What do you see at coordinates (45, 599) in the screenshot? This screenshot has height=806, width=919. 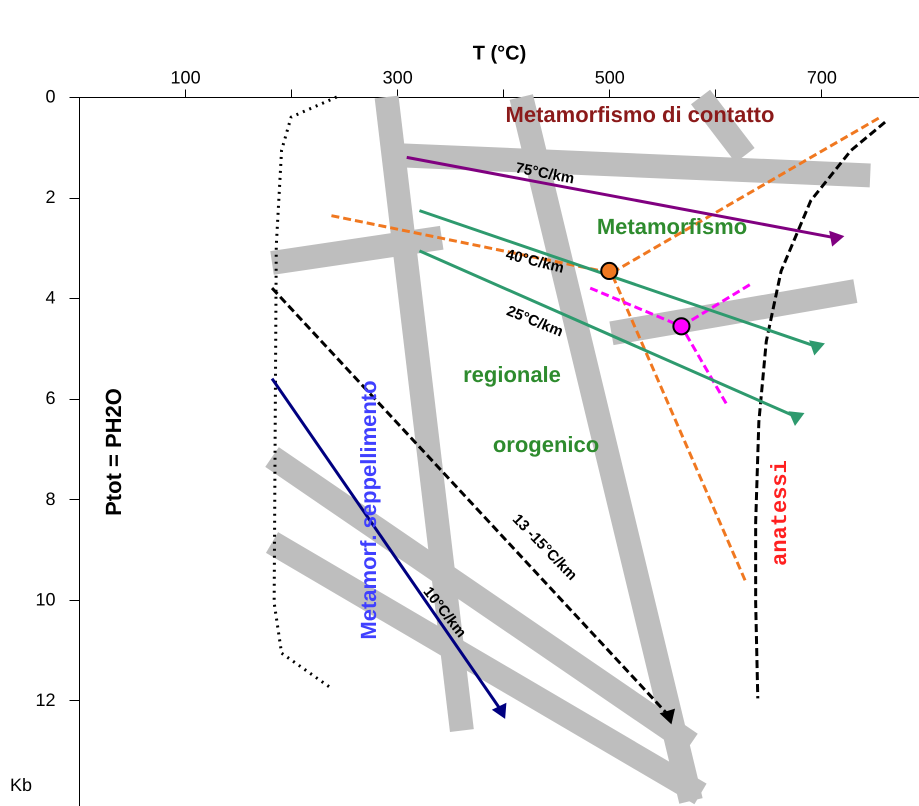 I see `y-tick-label: 10` at bounding box center [45, 599].